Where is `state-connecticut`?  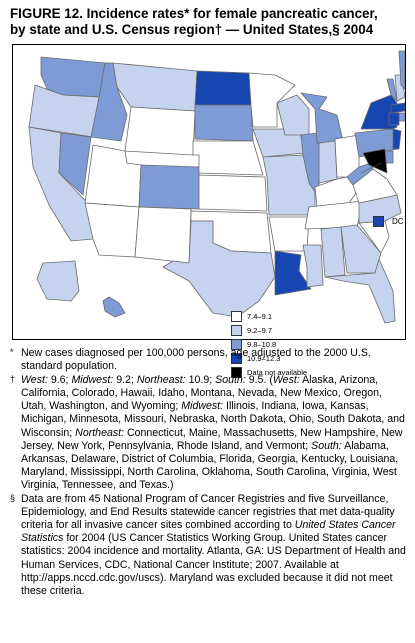
state-connecticut is located at coordinates (394, 119).